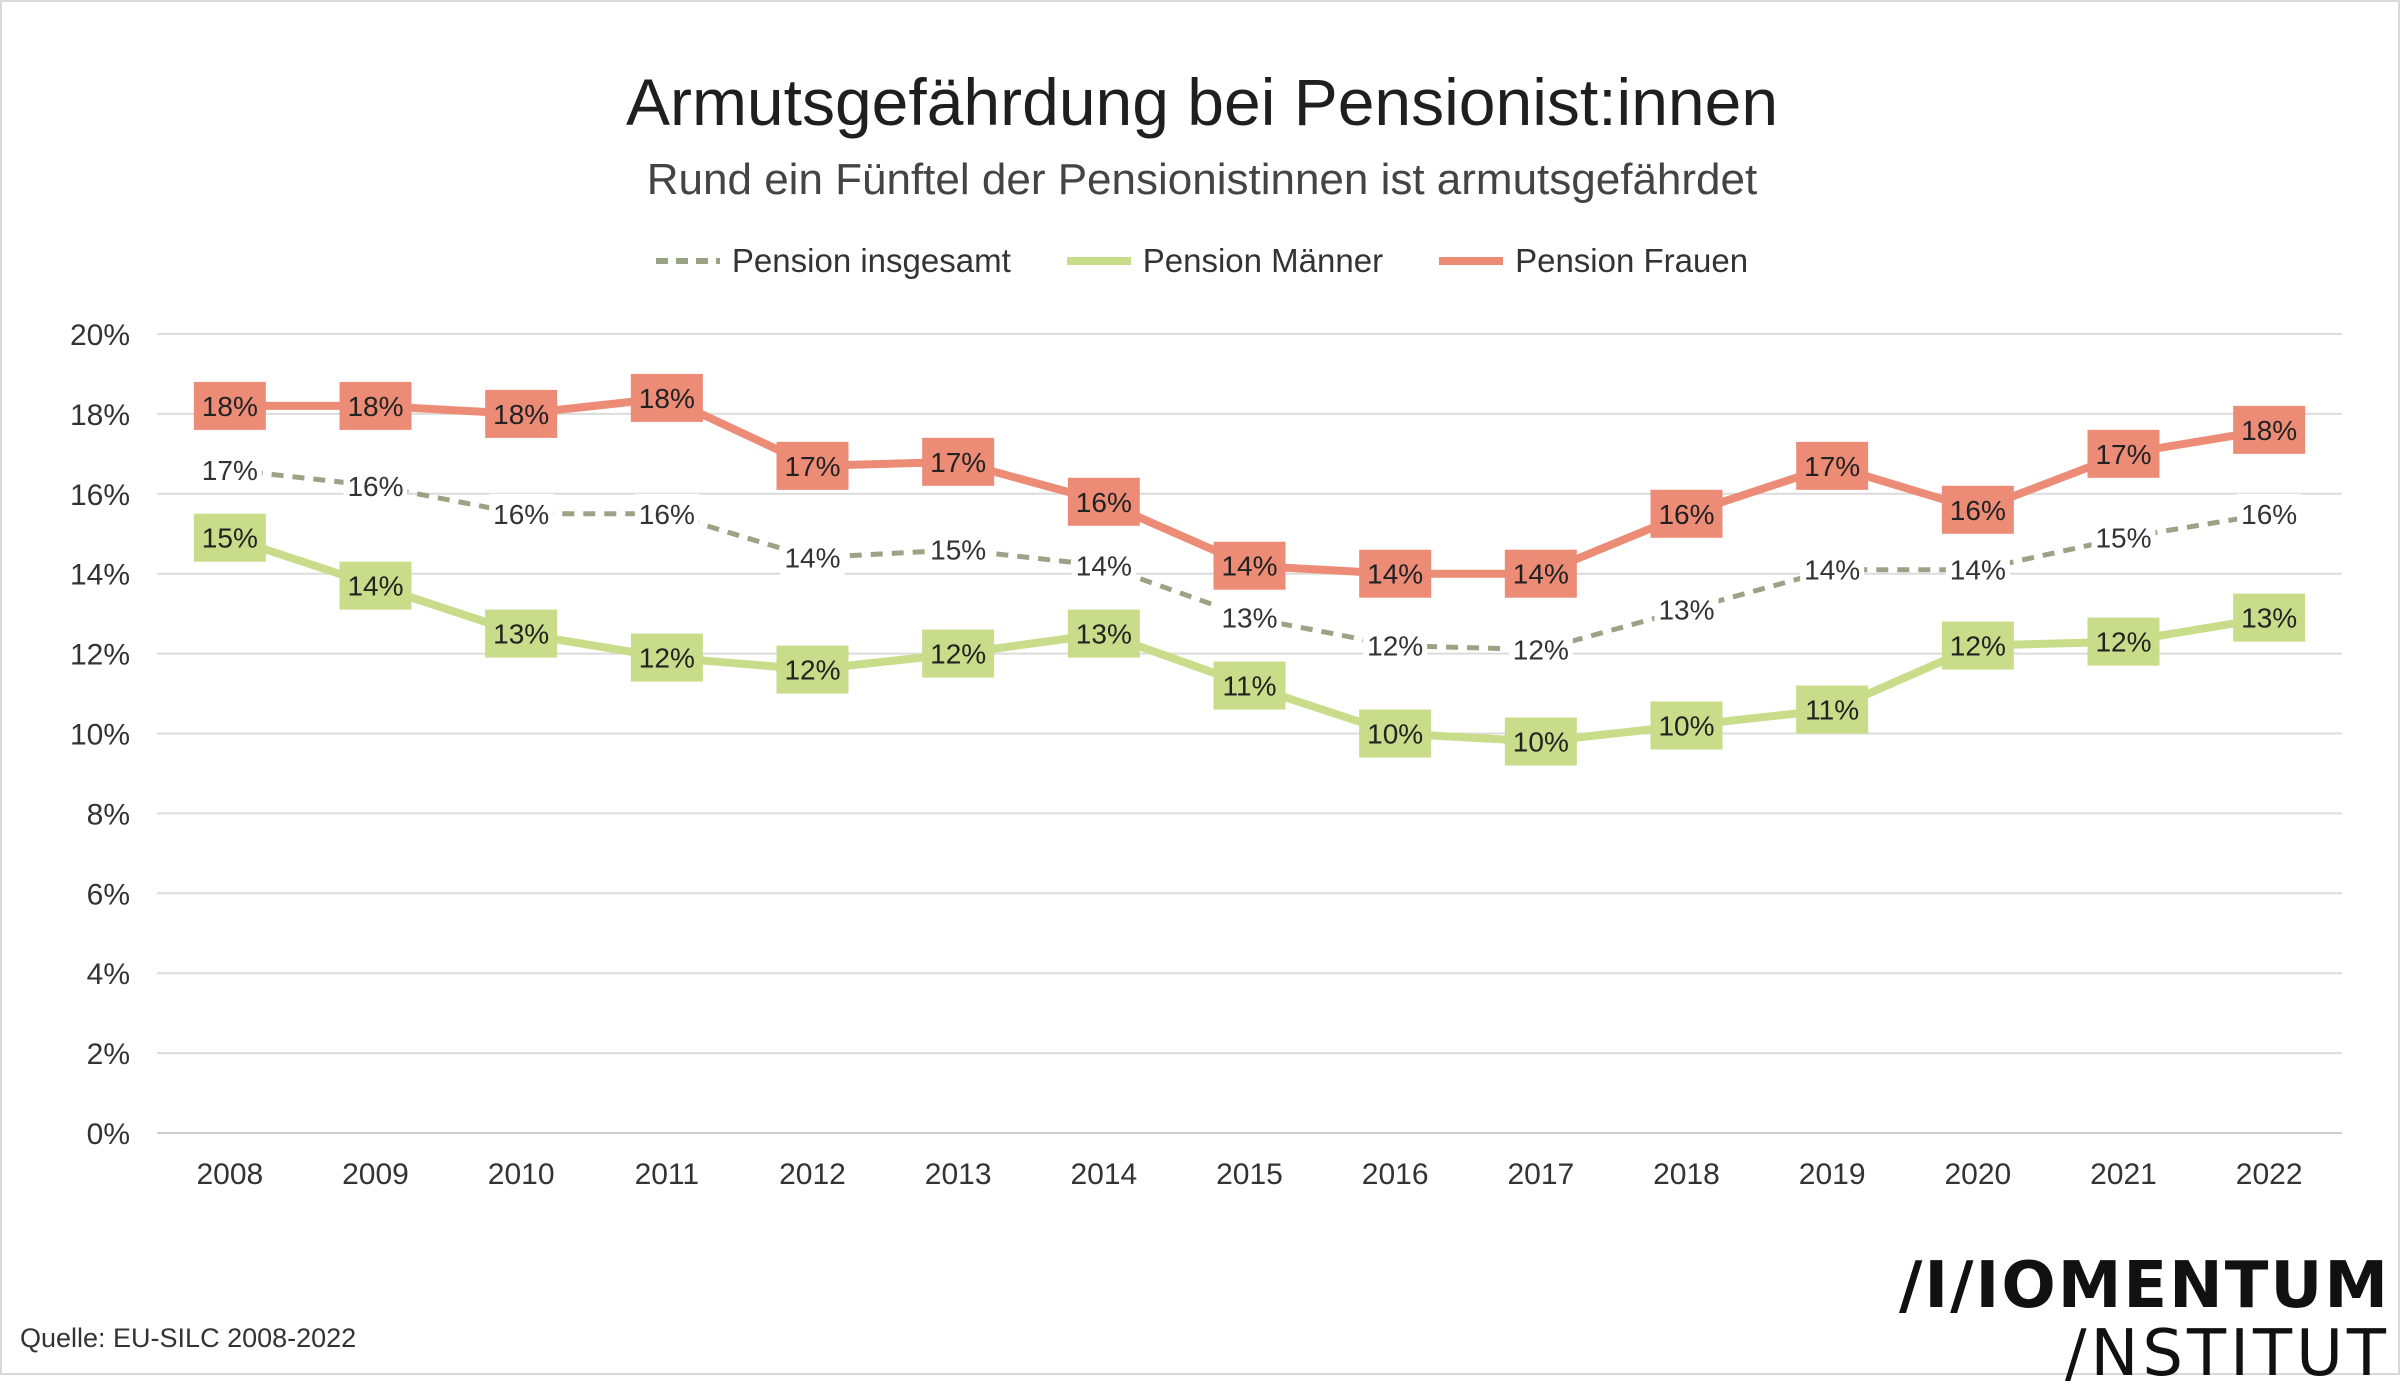 The width and height of the screenshot is (2400, 1391). Describe the element at coordinates (1098, 261) in the screenshot. I see `legend-swatch-maenner` at that location.